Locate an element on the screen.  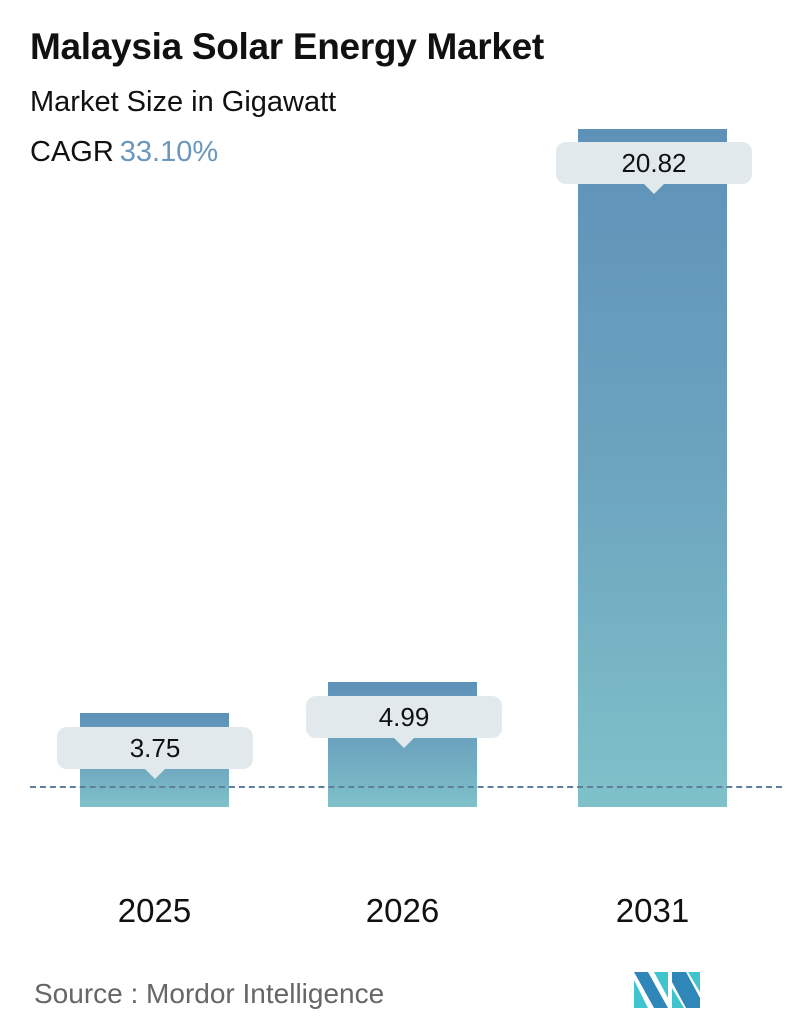
x-tick-2025: 2025 is located at coordinates (154, 910).